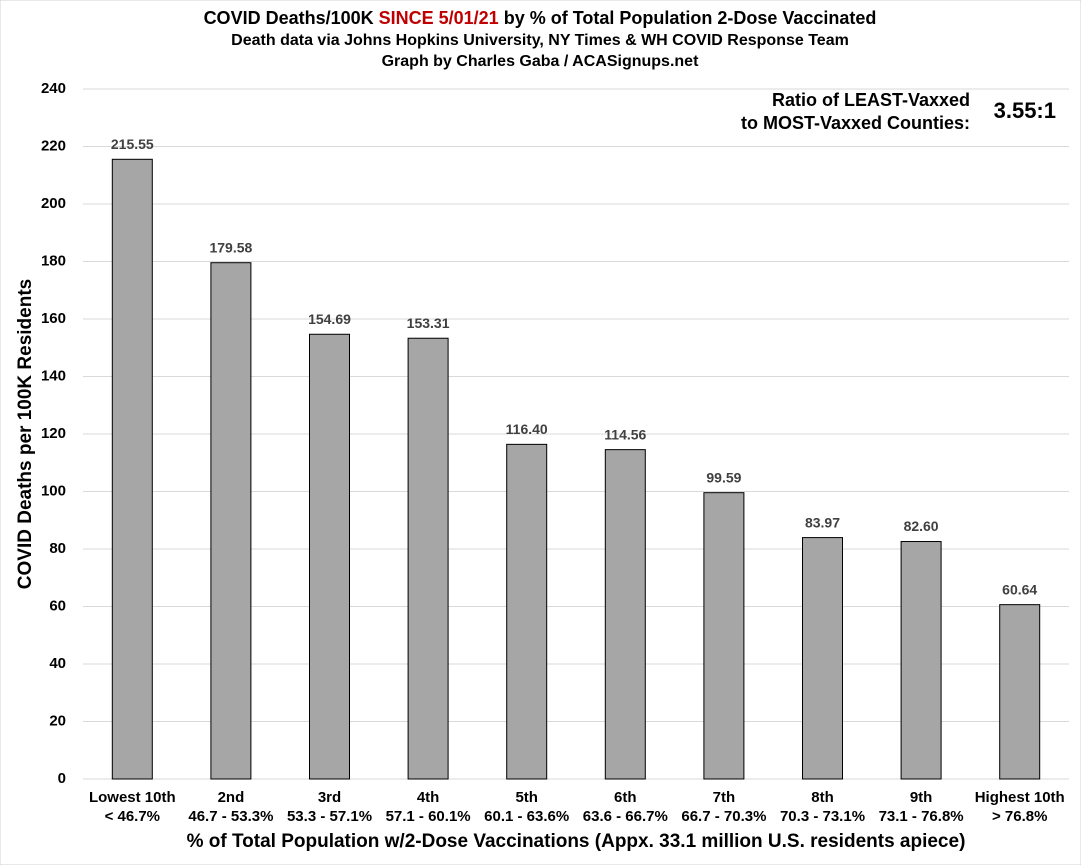 The width and height of the screenshot is (1081, 865). What do you see at coordinates (540, 61) in the screenshot?
I see `chart-subtitle: Graph by Charles Gaba / ACASignups.net` at bounding box center [540, 61].